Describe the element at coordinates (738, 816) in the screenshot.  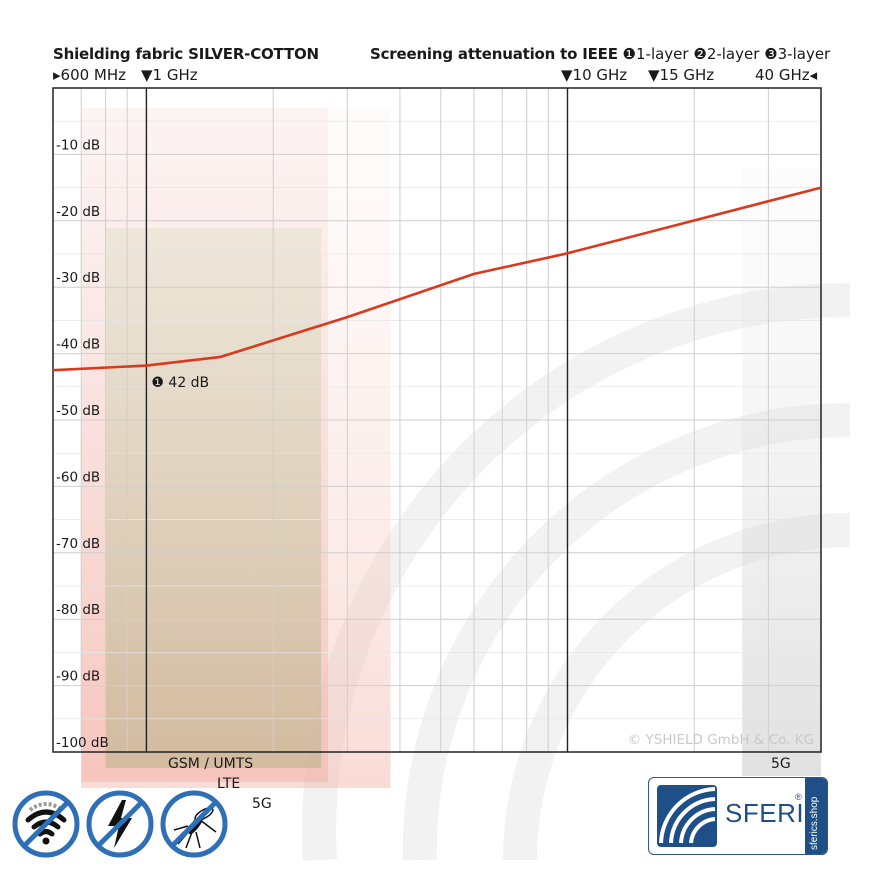
I see `sferics-logo: SFERICS ® sferics.shop` at that location.